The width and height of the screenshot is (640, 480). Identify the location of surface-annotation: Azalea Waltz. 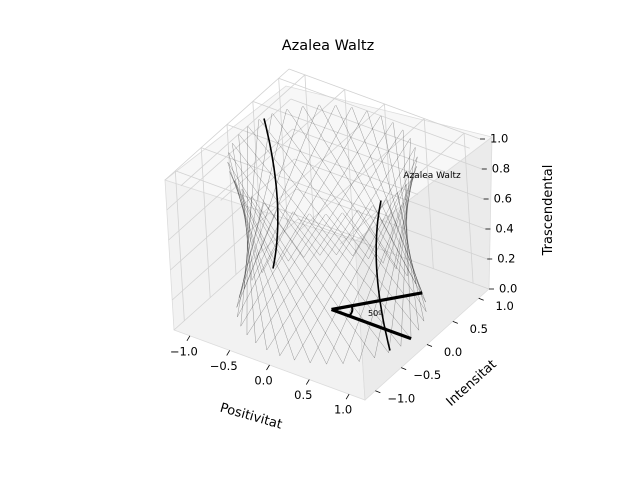
(432, 176).